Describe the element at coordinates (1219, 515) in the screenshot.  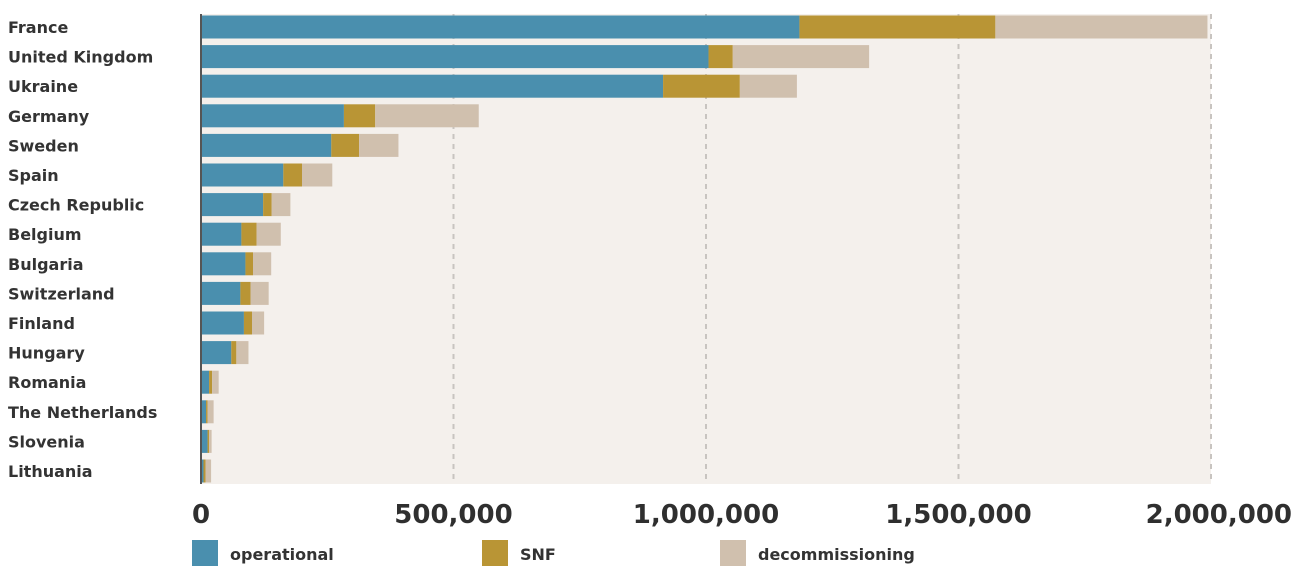
I see `x-tick-label: 2,000,000` at that location.